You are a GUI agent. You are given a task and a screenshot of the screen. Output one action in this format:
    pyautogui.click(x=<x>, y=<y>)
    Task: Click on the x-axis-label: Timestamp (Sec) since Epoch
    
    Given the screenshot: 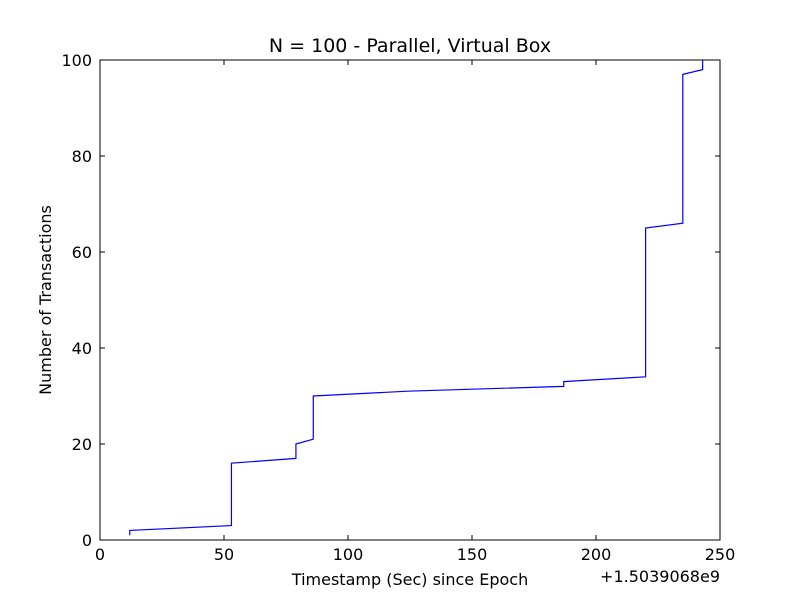 What is the action you would take?
    pyautogui.click(x=409, y=579)
    